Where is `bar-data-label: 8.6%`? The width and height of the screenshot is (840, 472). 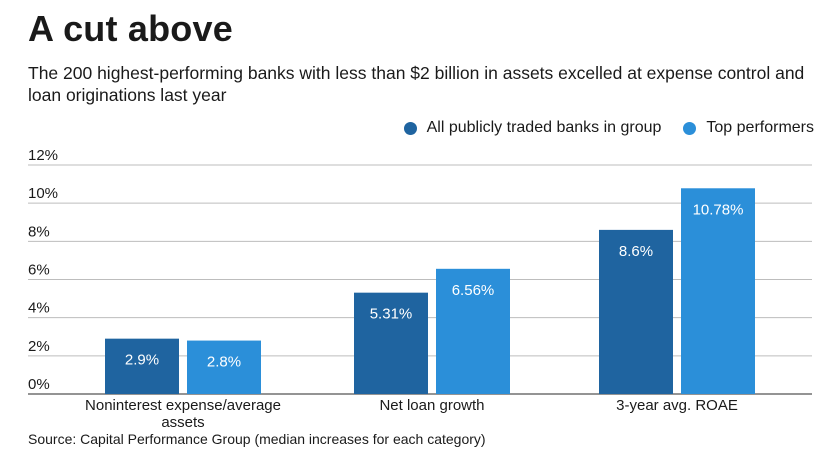
bar-data-label: 8.6% is located at coordinates (636, 251).